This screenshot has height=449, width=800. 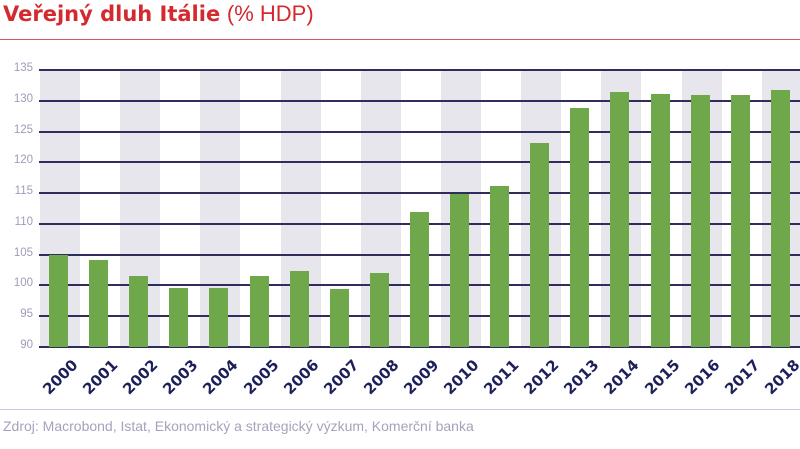 I want to click on bar-2017, so click(x=740, y=221).